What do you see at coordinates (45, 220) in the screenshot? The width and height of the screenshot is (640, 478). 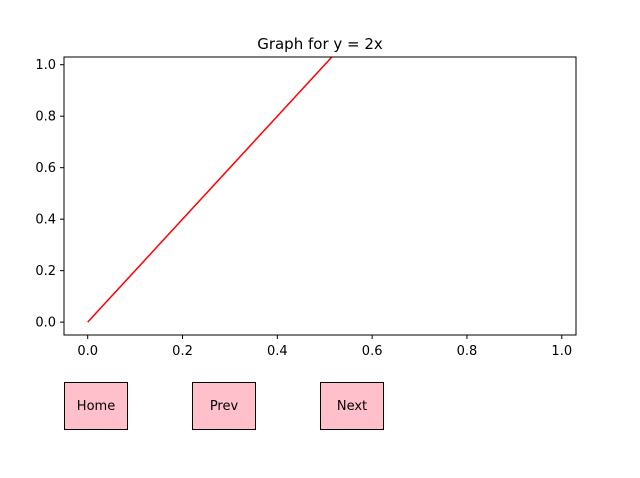 I see `y-tick-label: 0.4` at bounding box center [45, 220].